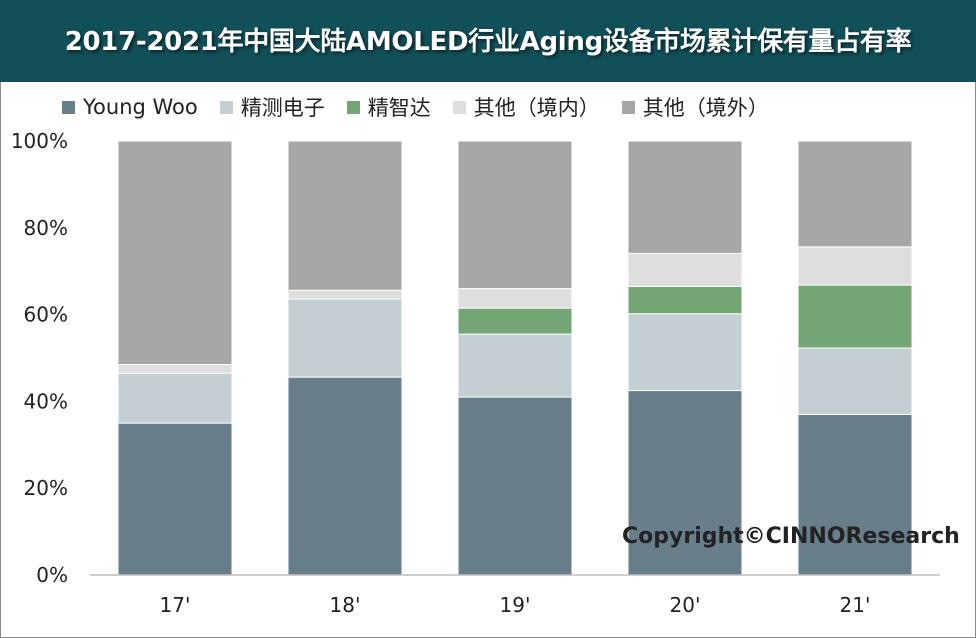  Describe the element at coordinates (46, 488) in the screenshot. I see `y-tick-label: 20%` at that location.